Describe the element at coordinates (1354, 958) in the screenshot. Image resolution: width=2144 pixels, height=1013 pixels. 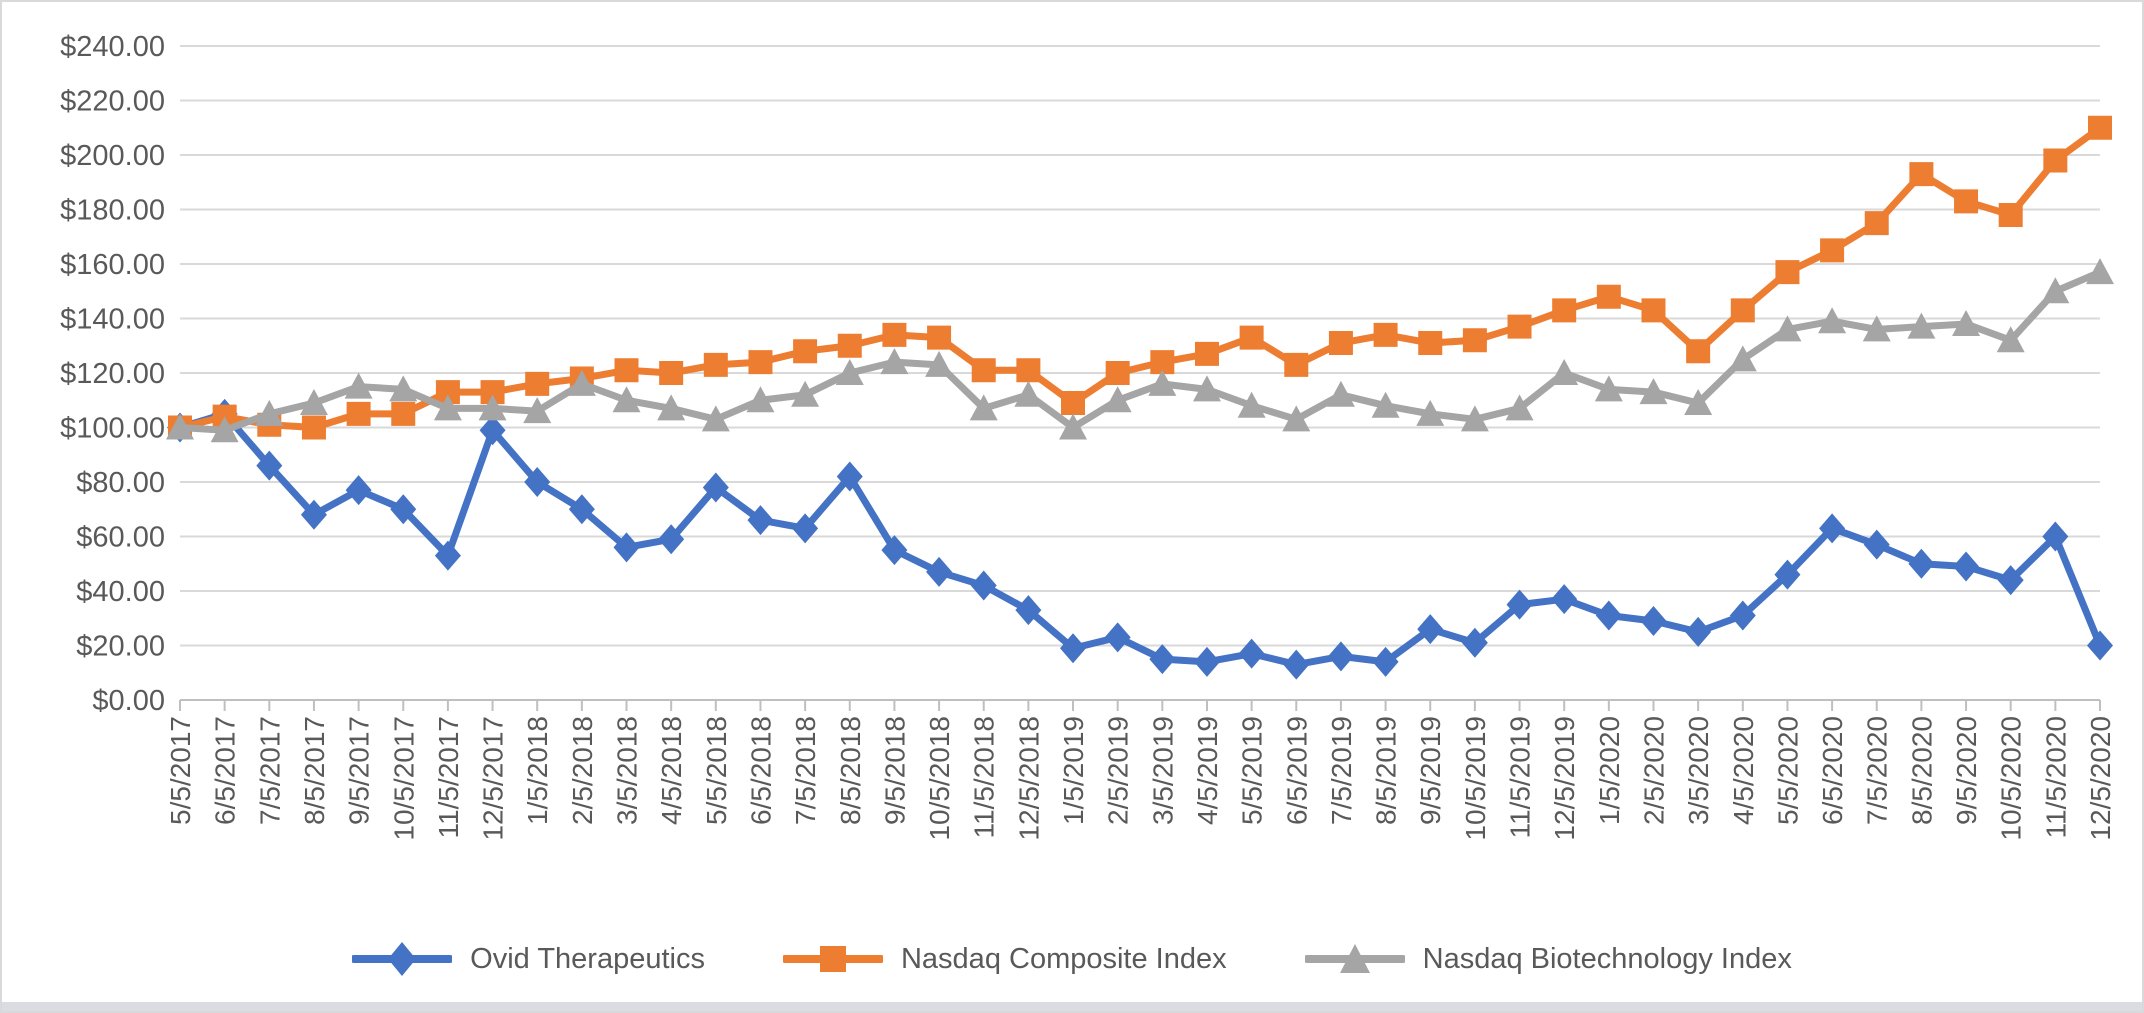
I see `legend-marker-triangle-icon` at that location.